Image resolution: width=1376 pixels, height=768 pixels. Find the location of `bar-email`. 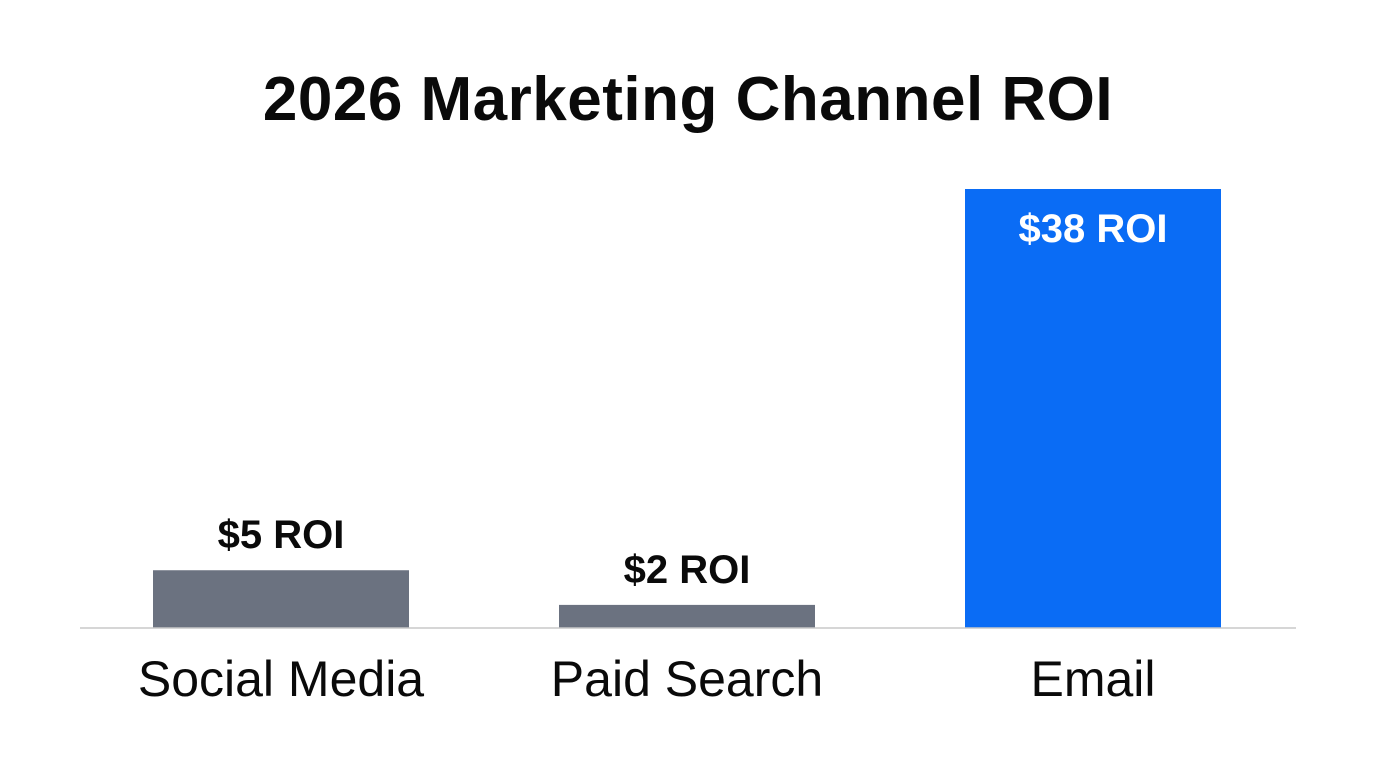

bar-email is located at coordinates (1093, 408).